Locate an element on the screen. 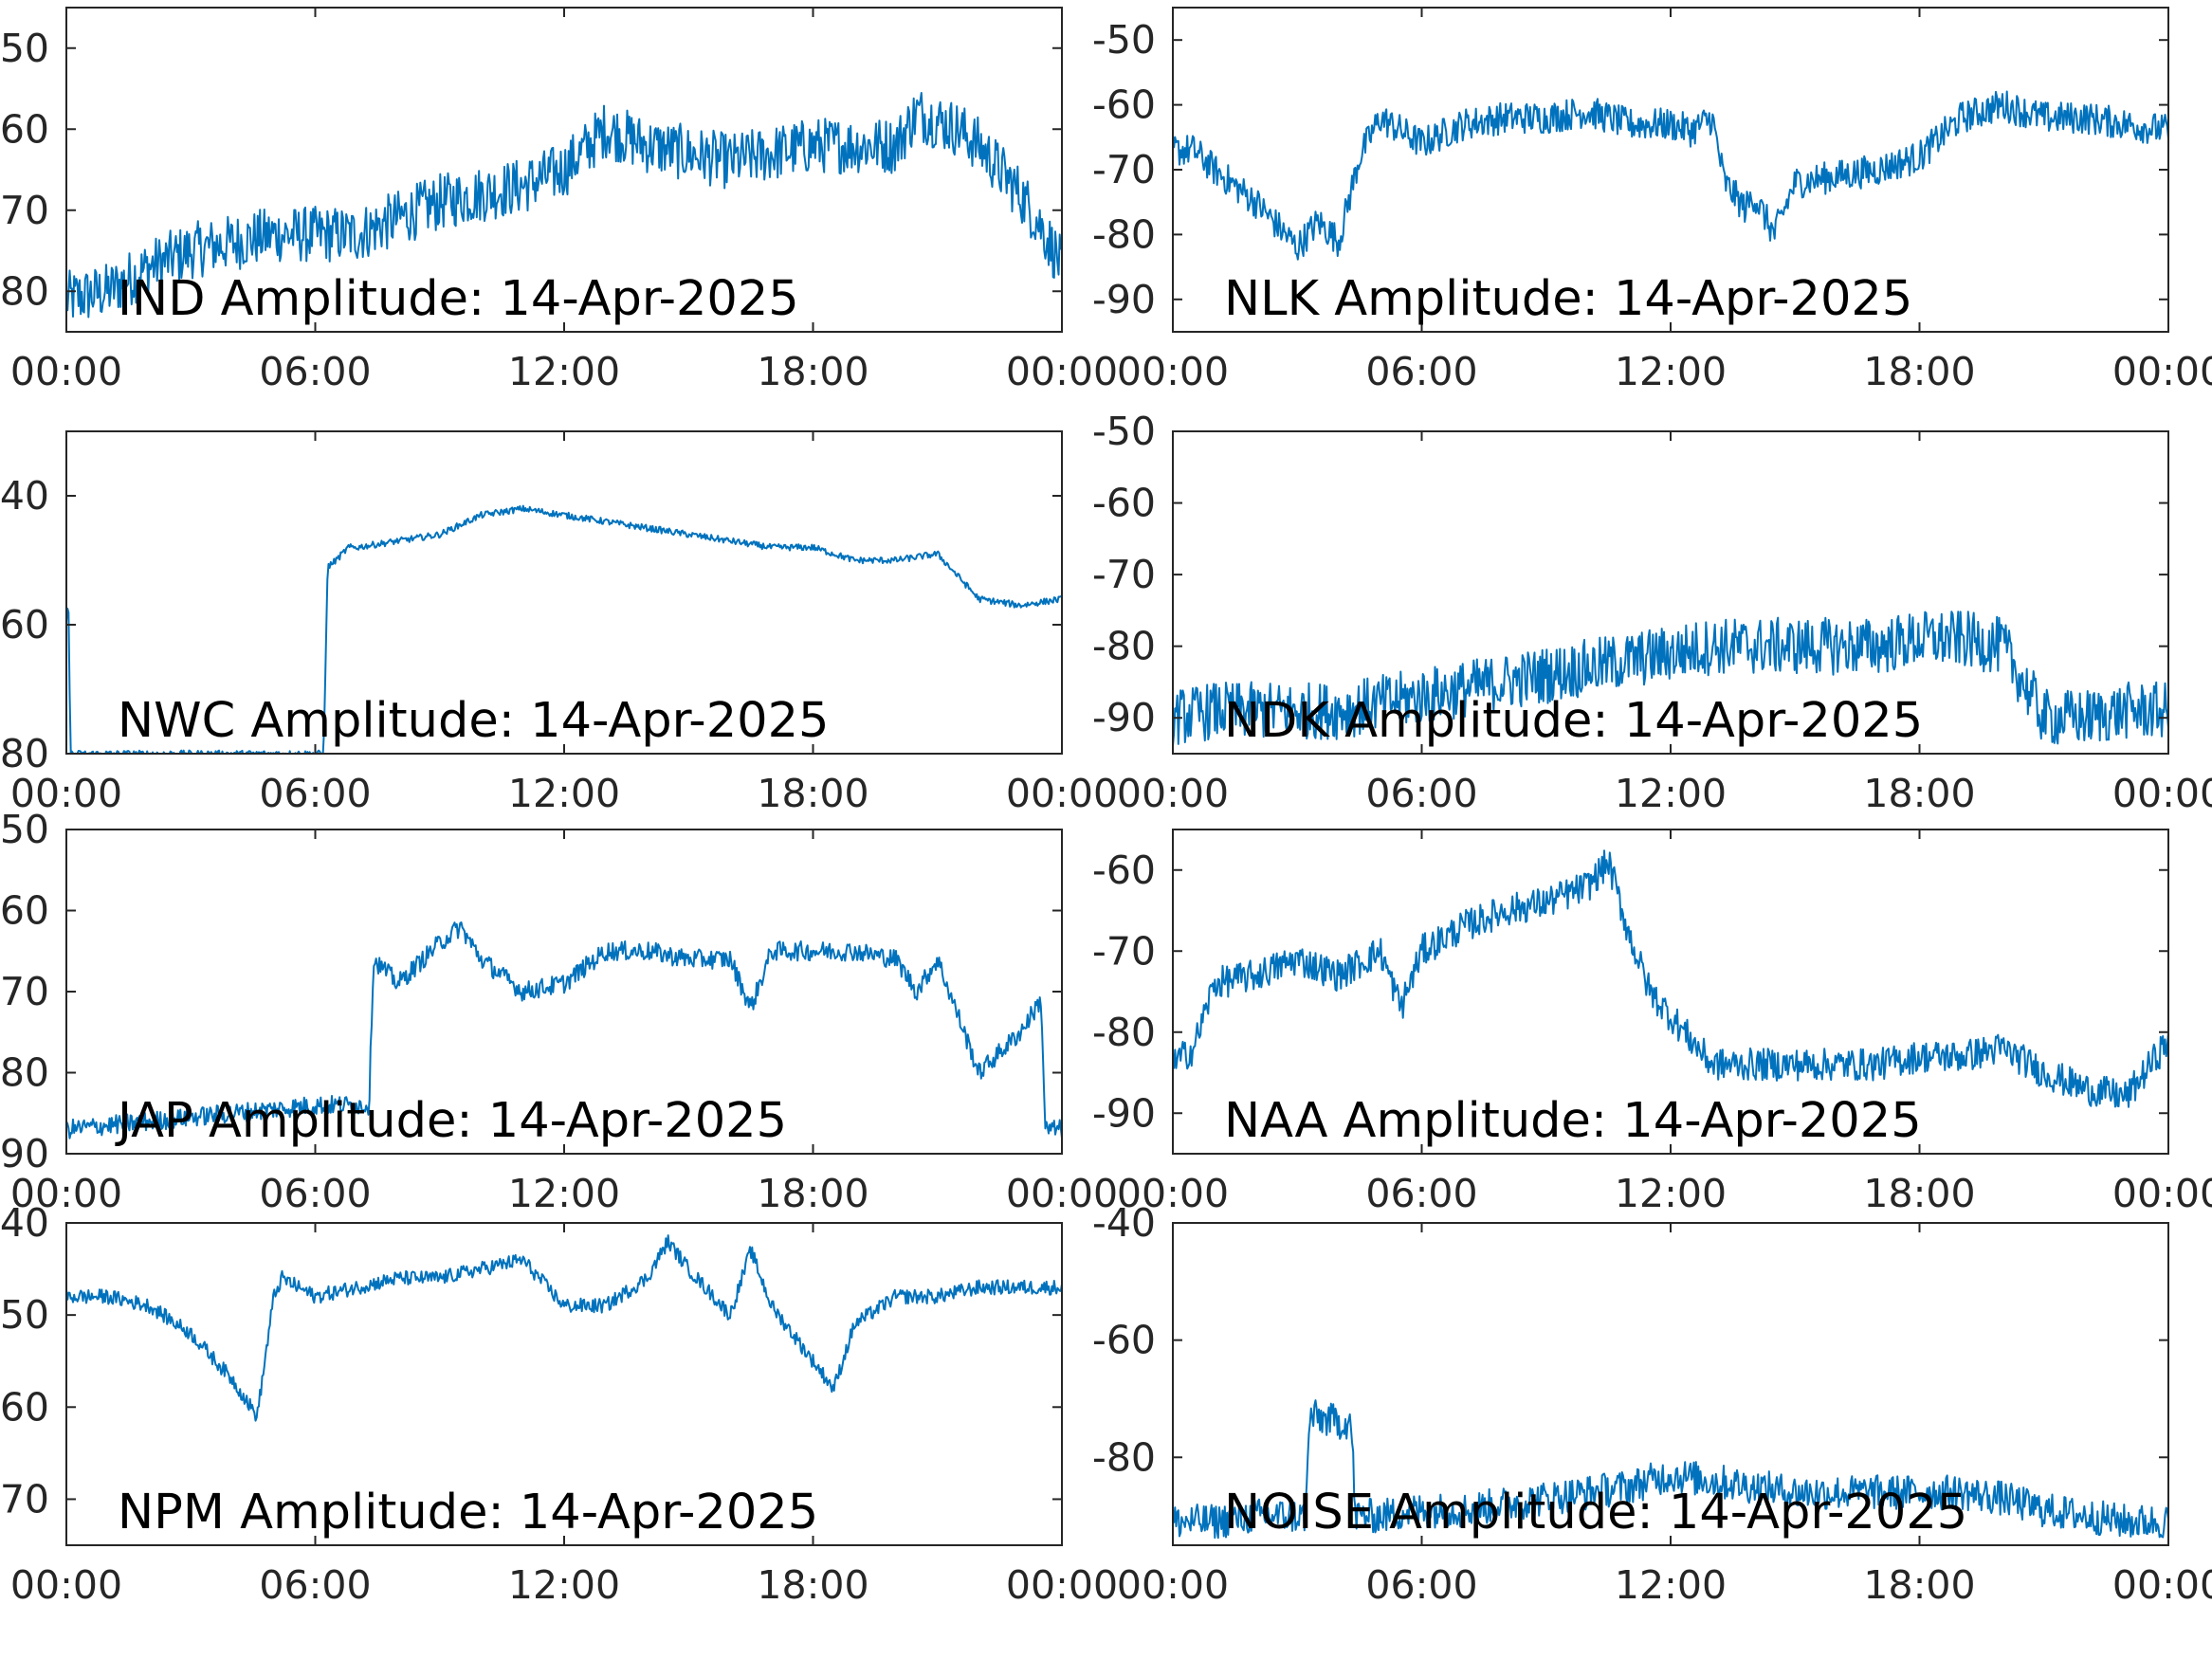 Image resolution: width=2212 pixels, height=1659 pixels. panel-title: NDK Amplitude: 14-Apr-2025 is located at coordinates (1573, 721).